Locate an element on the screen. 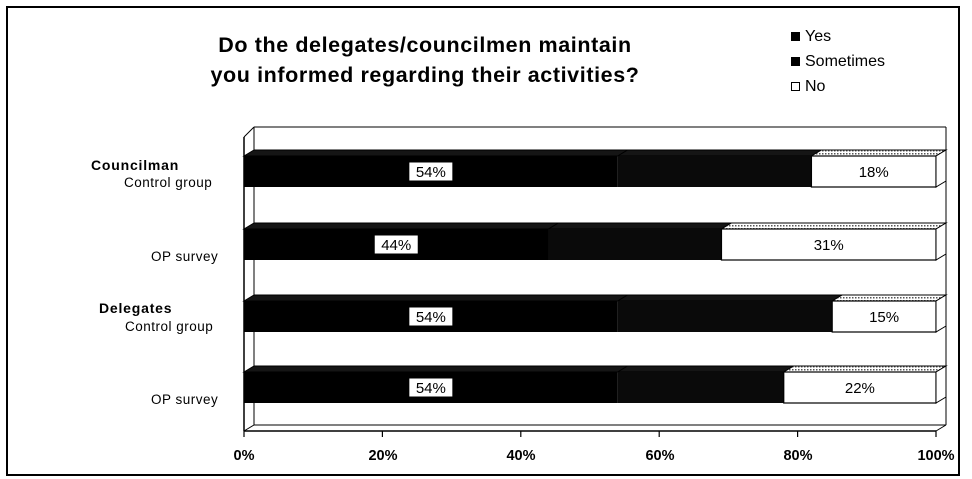  data-label-r2-s0: 54% is located at coordinates (431, 317).